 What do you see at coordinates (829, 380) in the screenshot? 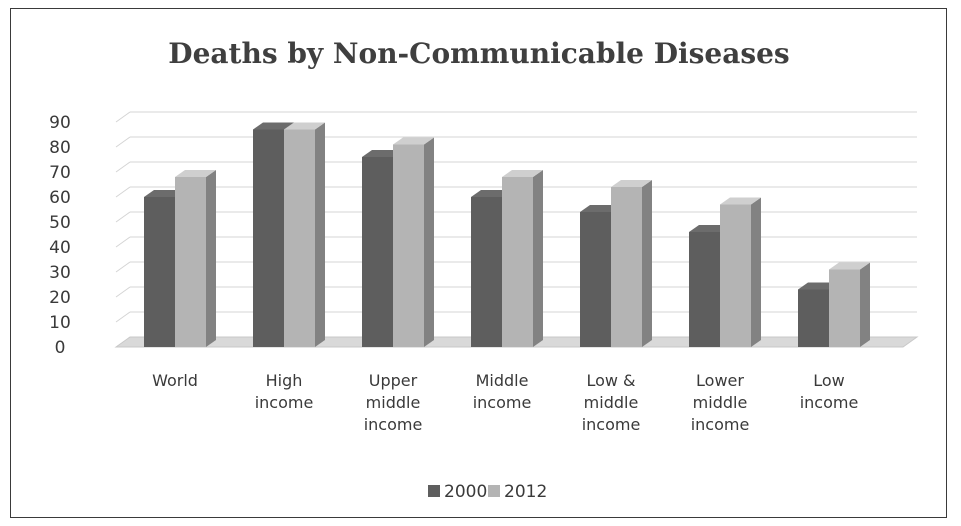
I see `category-label-line: Low` at bounding box center [829, 380].